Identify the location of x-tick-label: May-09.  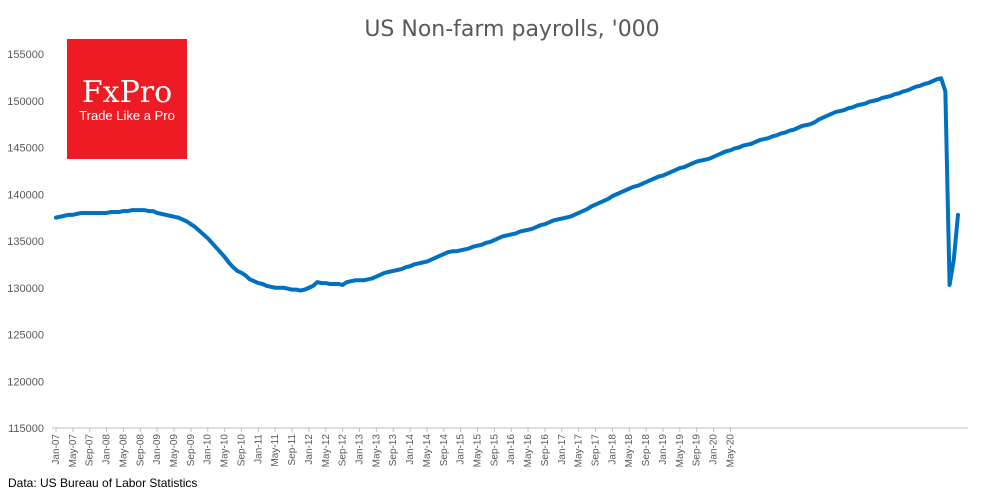
(174, 451).